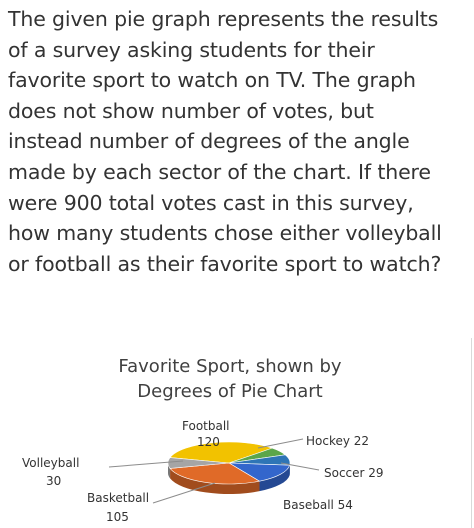  I want to click on label-football: Football, so click(206, 426).